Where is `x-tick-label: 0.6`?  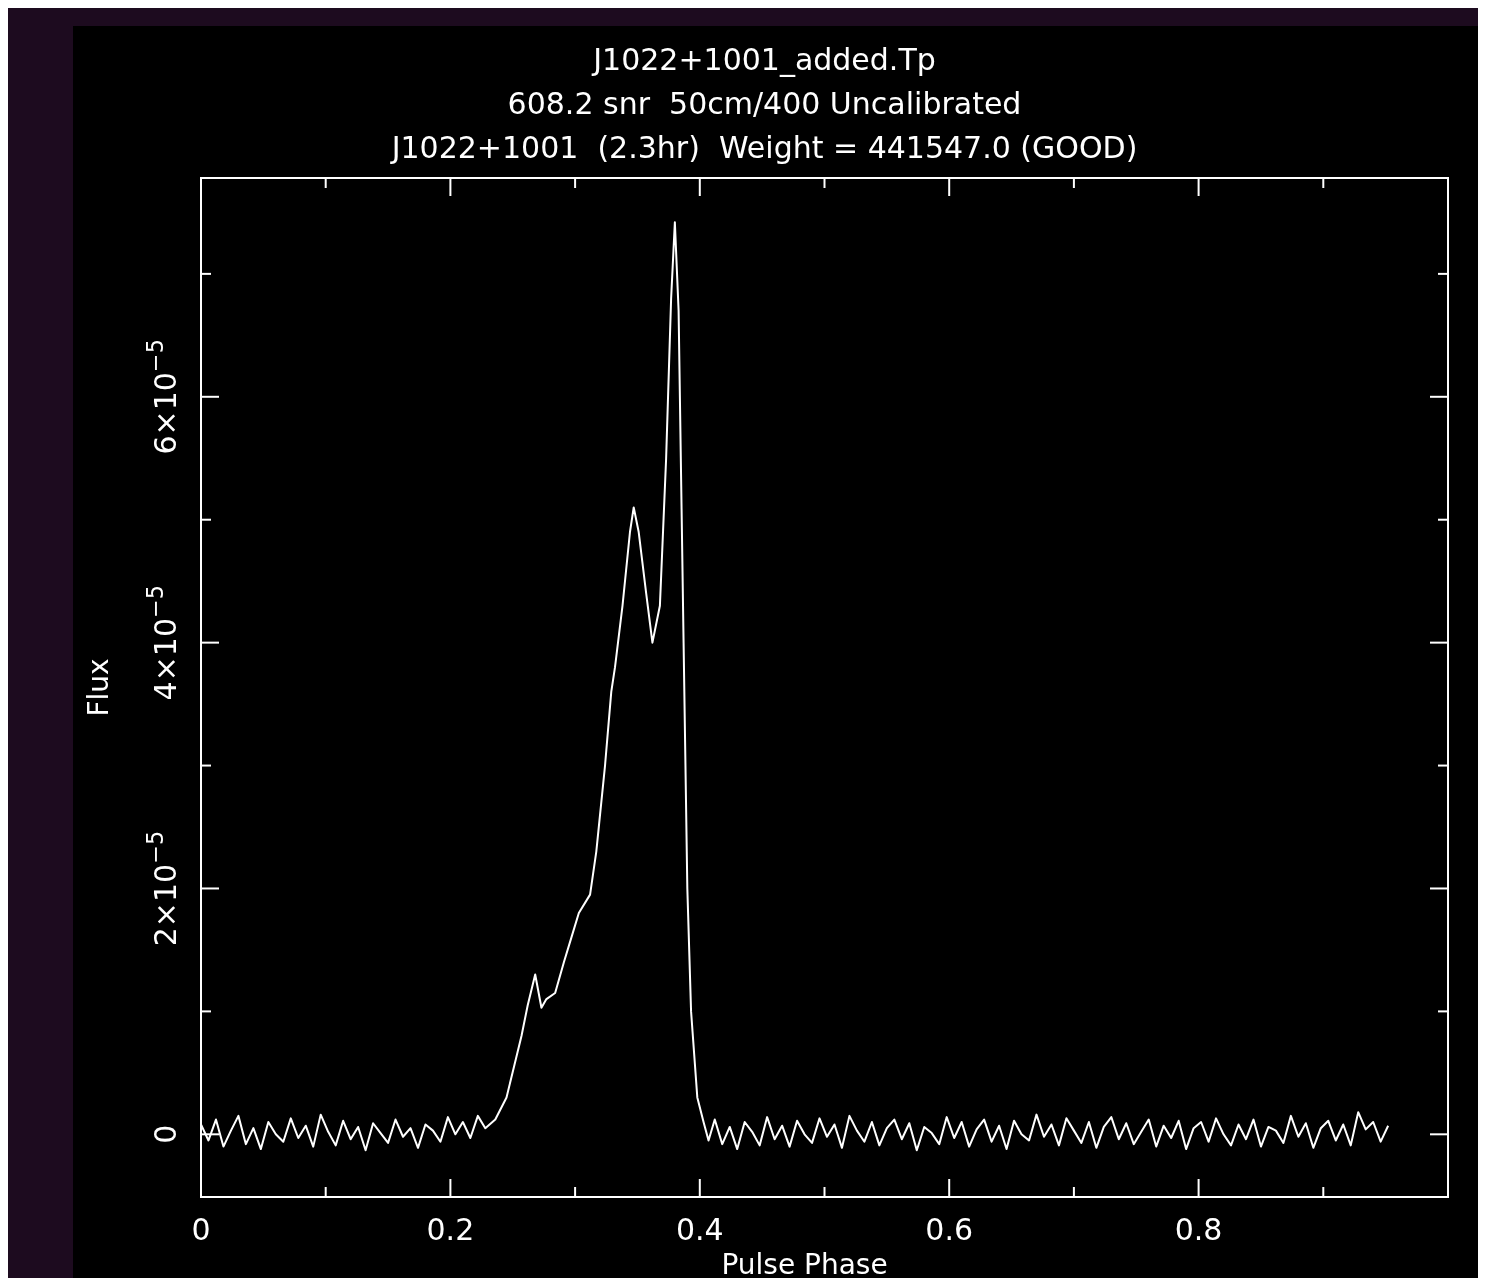 x-tick-label: 0.6 is located at coordinates (949, 1229).